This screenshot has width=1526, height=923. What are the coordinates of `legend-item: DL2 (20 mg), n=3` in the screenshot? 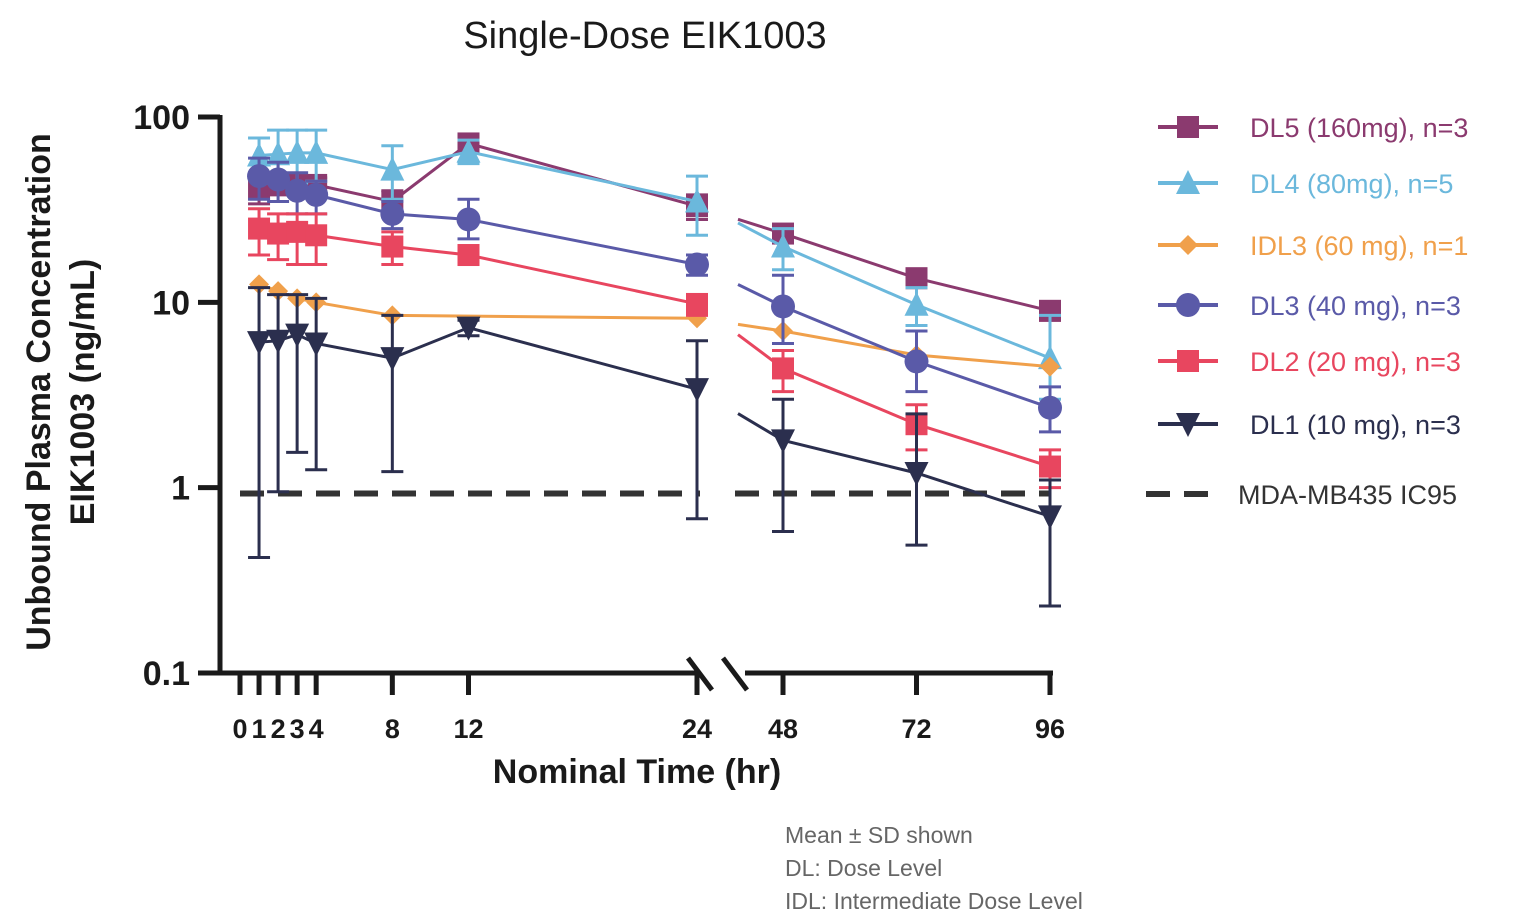 It's located at (1309, 362).